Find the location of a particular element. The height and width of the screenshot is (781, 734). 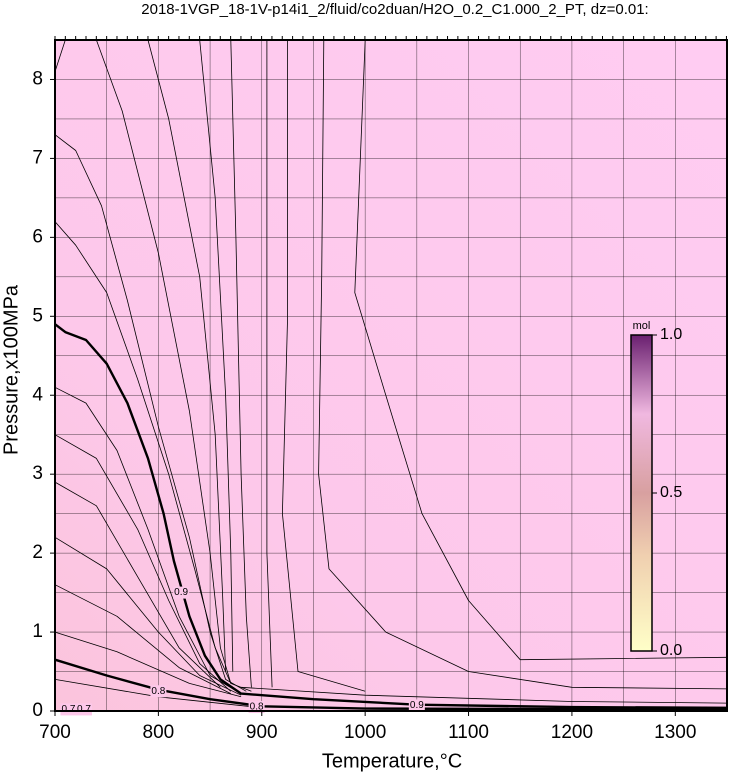

x-tick-label: 800 is located at coordinates (159, 732).